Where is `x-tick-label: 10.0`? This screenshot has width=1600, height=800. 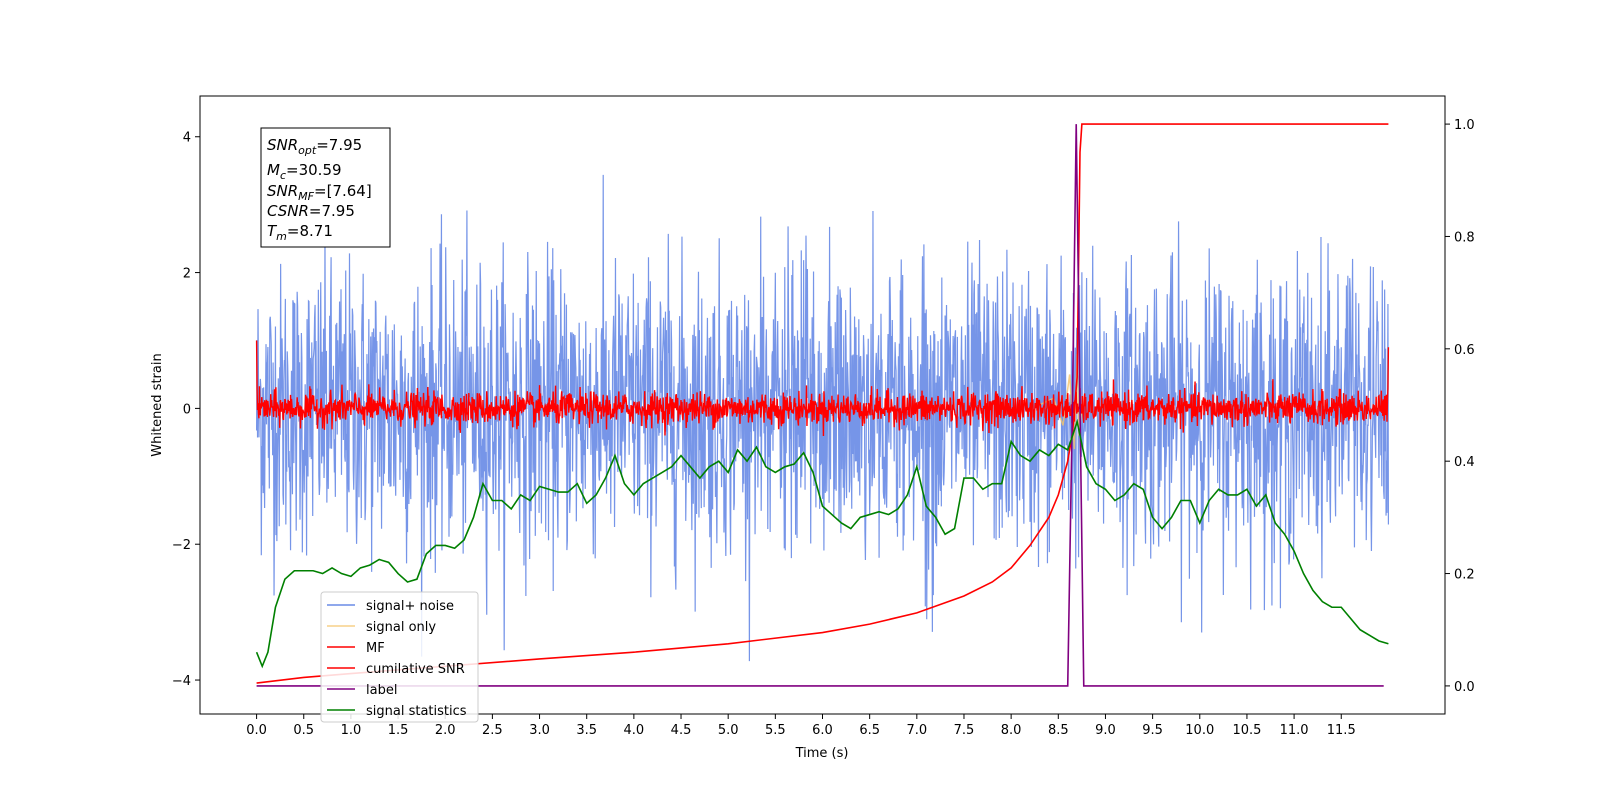
x-tick-label: 10.0 is located at coordinates (1199, 730).